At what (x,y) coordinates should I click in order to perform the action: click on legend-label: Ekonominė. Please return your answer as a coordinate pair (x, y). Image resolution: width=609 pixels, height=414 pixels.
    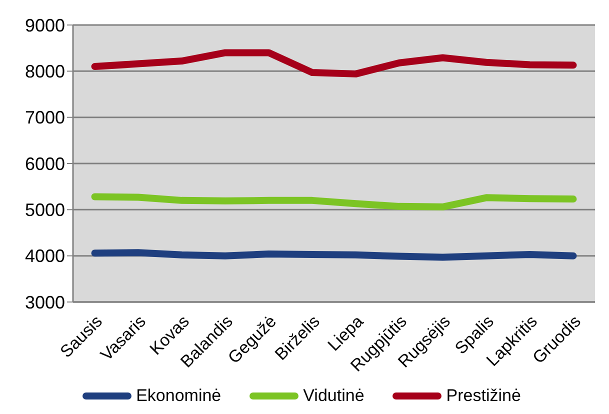
    Looking at the image, I should click on (178, 396).